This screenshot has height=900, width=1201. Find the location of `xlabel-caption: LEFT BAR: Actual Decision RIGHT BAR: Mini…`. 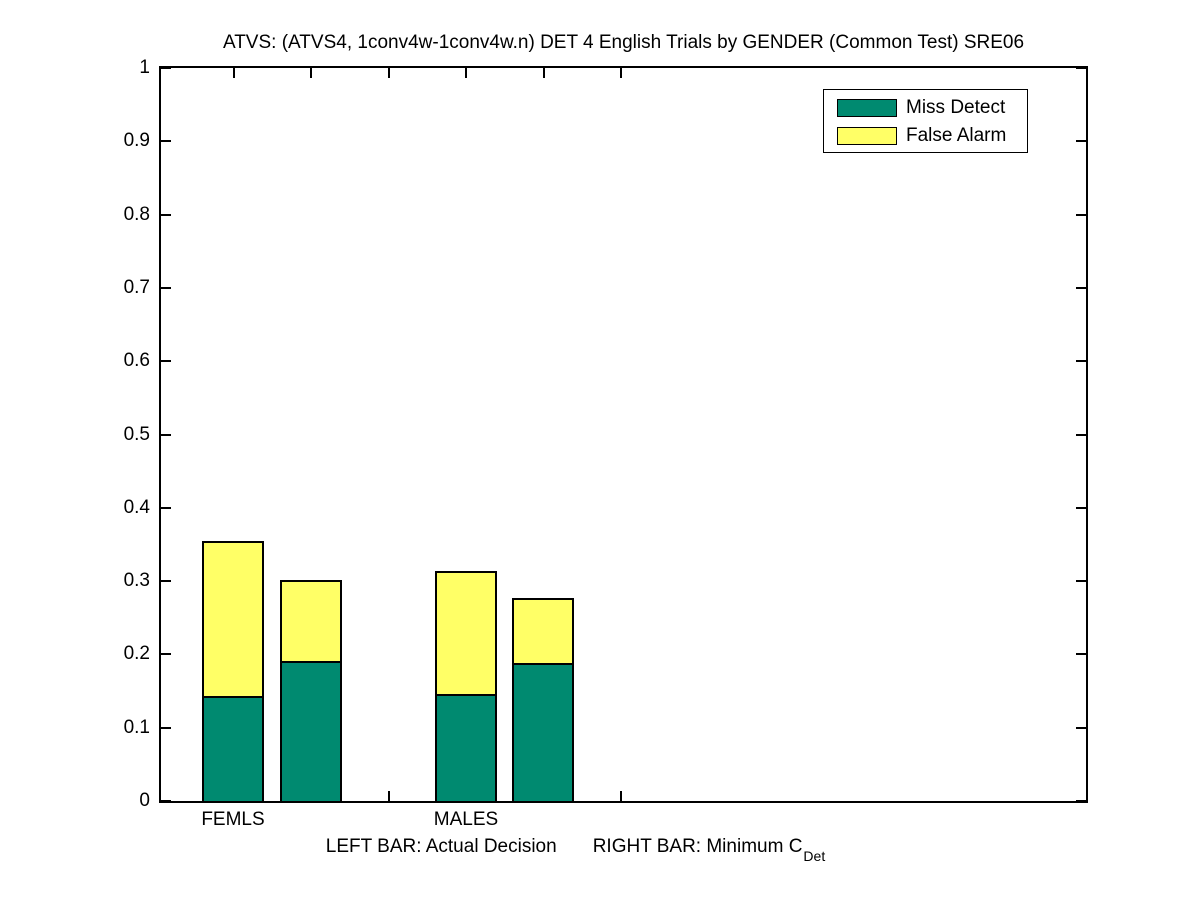

xlabel-caption: LEFT BAR: Actual Decision RIGHT BAR: Mini… is located at coordinates (575, 850).